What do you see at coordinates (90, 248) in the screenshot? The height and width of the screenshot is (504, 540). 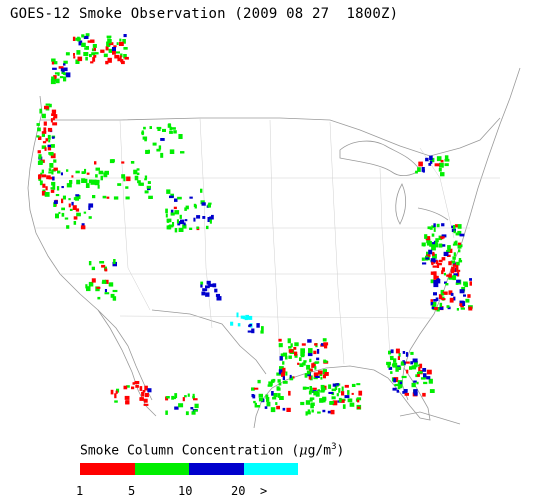 I see `west-coastline` at bounding box center [90, 248].